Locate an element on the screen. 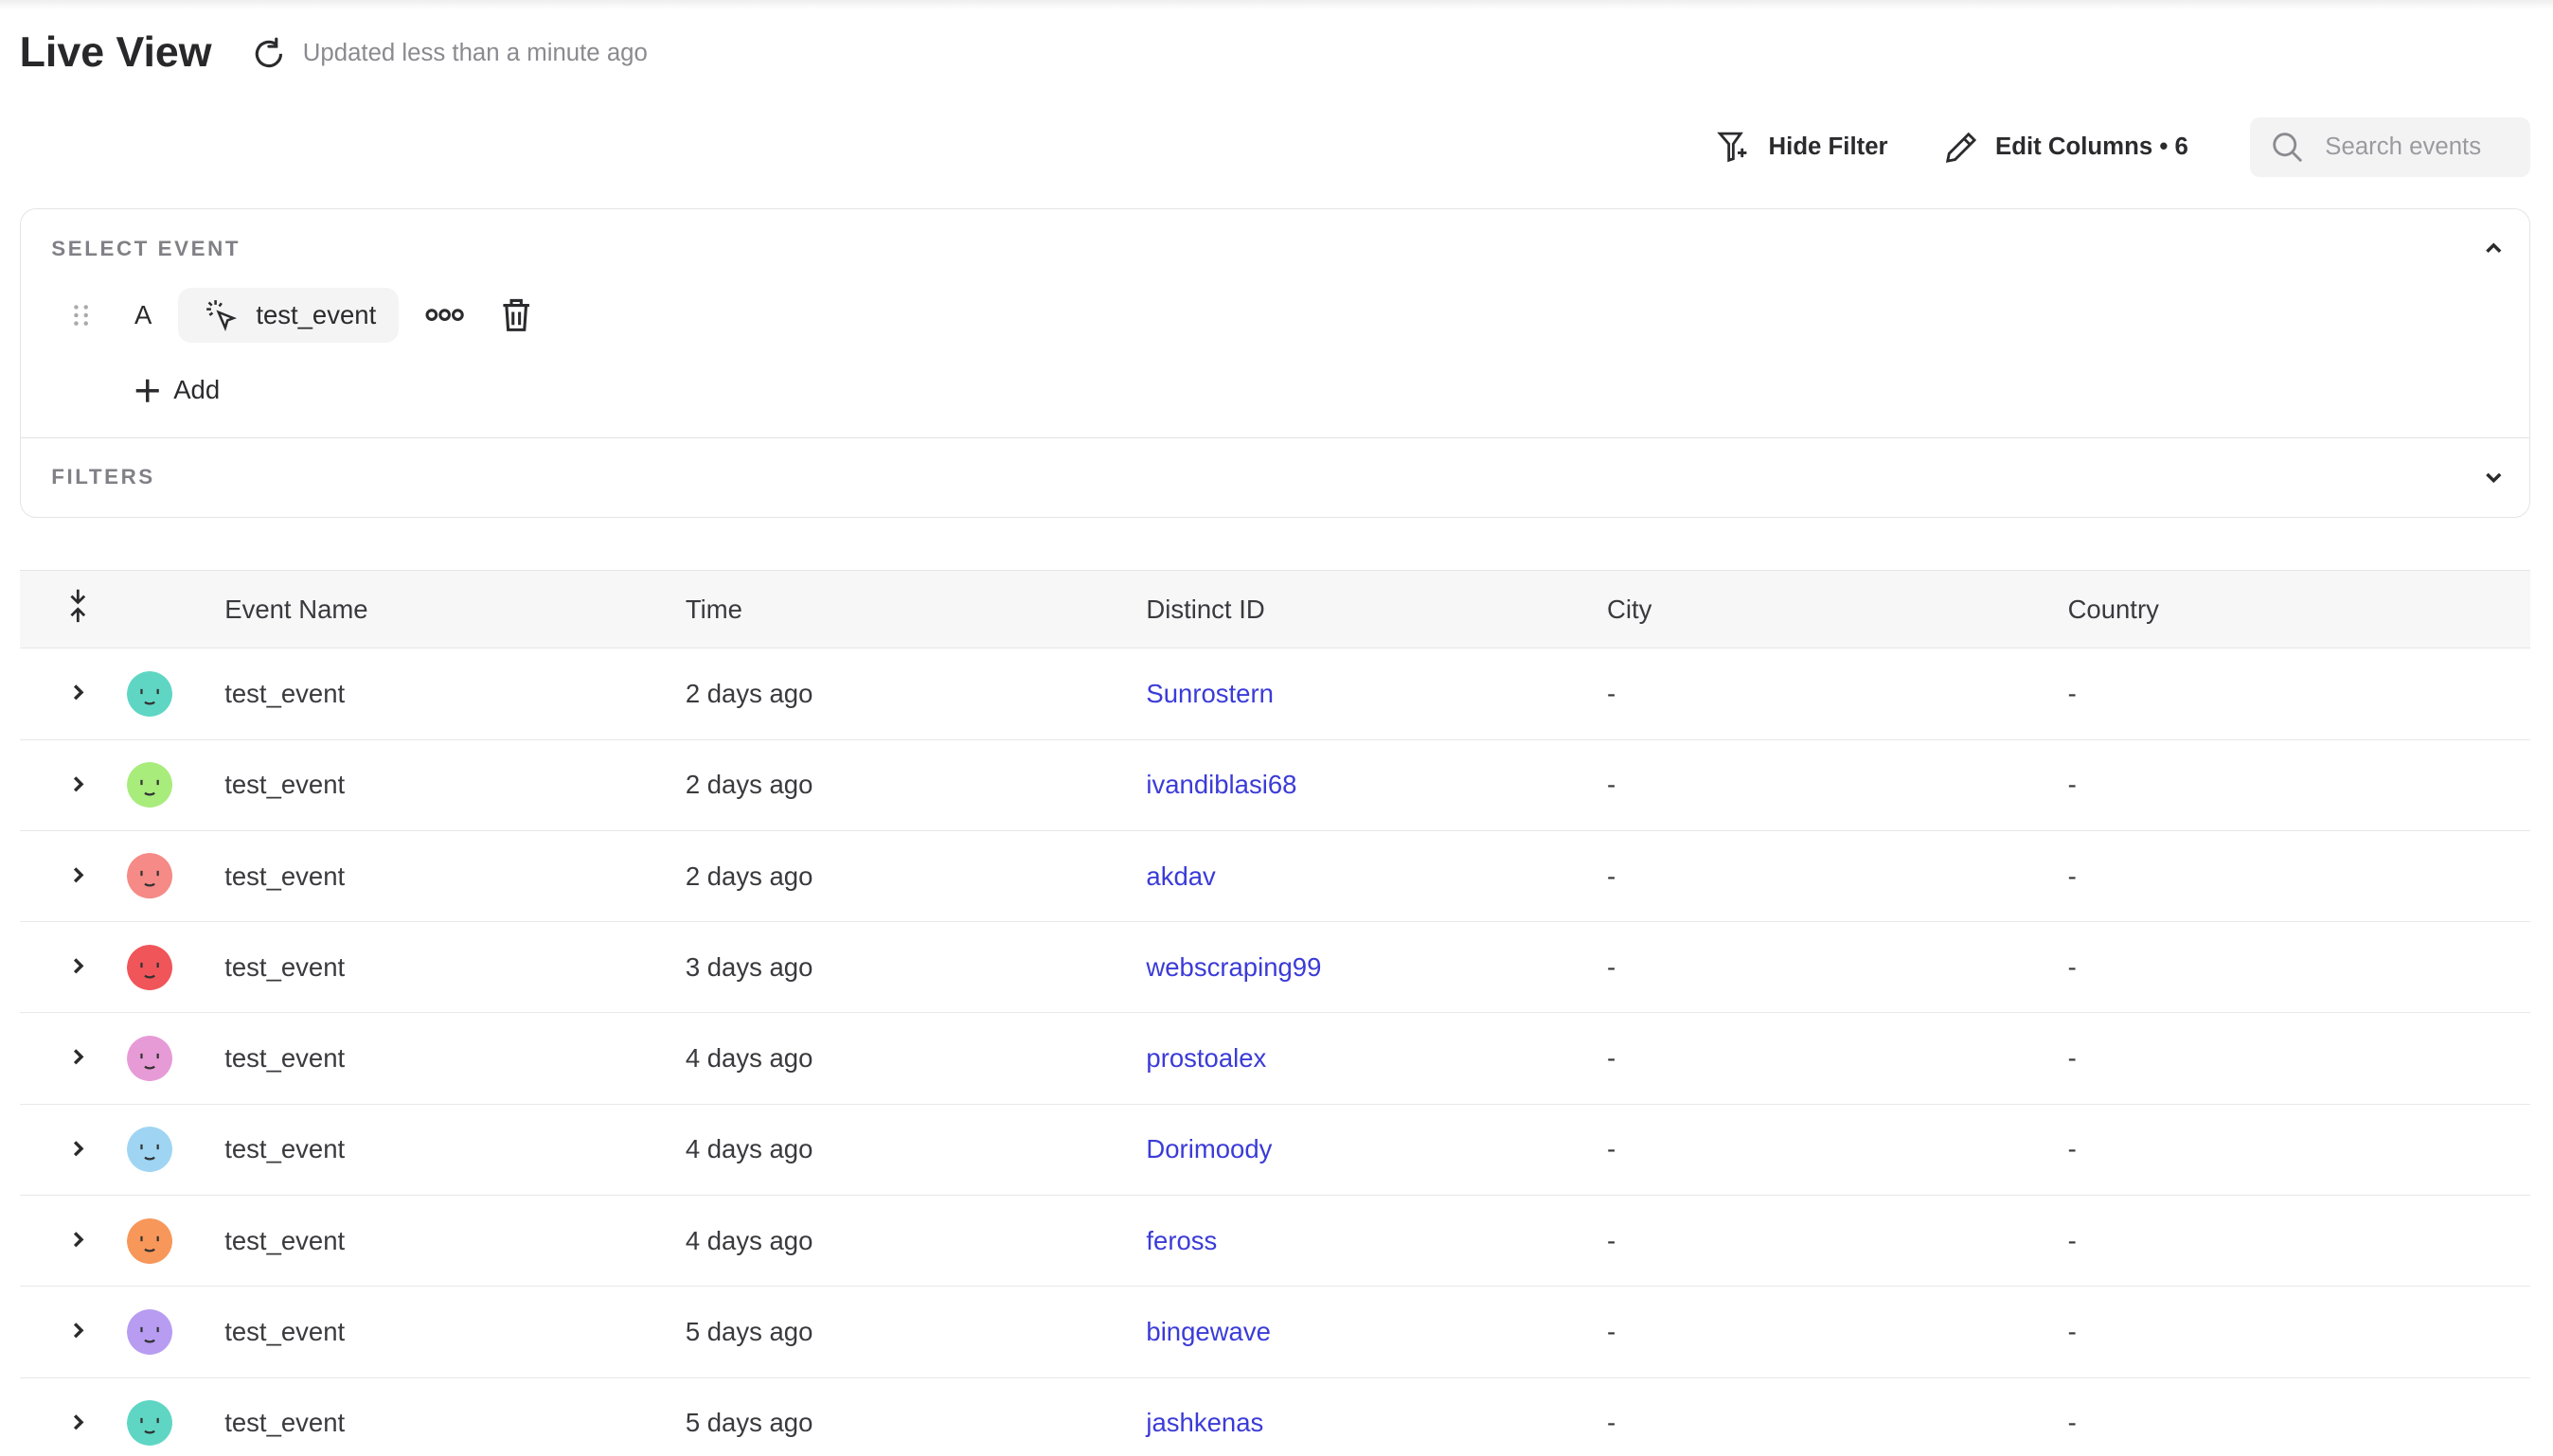 The width and height of the screenshot is (2553, 1456). event-name: test_event is located at coordinates (316, 314).